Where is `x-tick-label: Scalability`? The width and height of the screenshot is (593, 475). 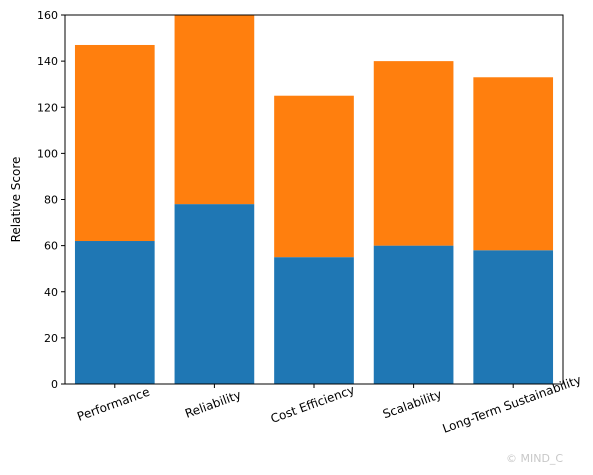 x-tick-label: Scalability is located at coordinates (412, 404).